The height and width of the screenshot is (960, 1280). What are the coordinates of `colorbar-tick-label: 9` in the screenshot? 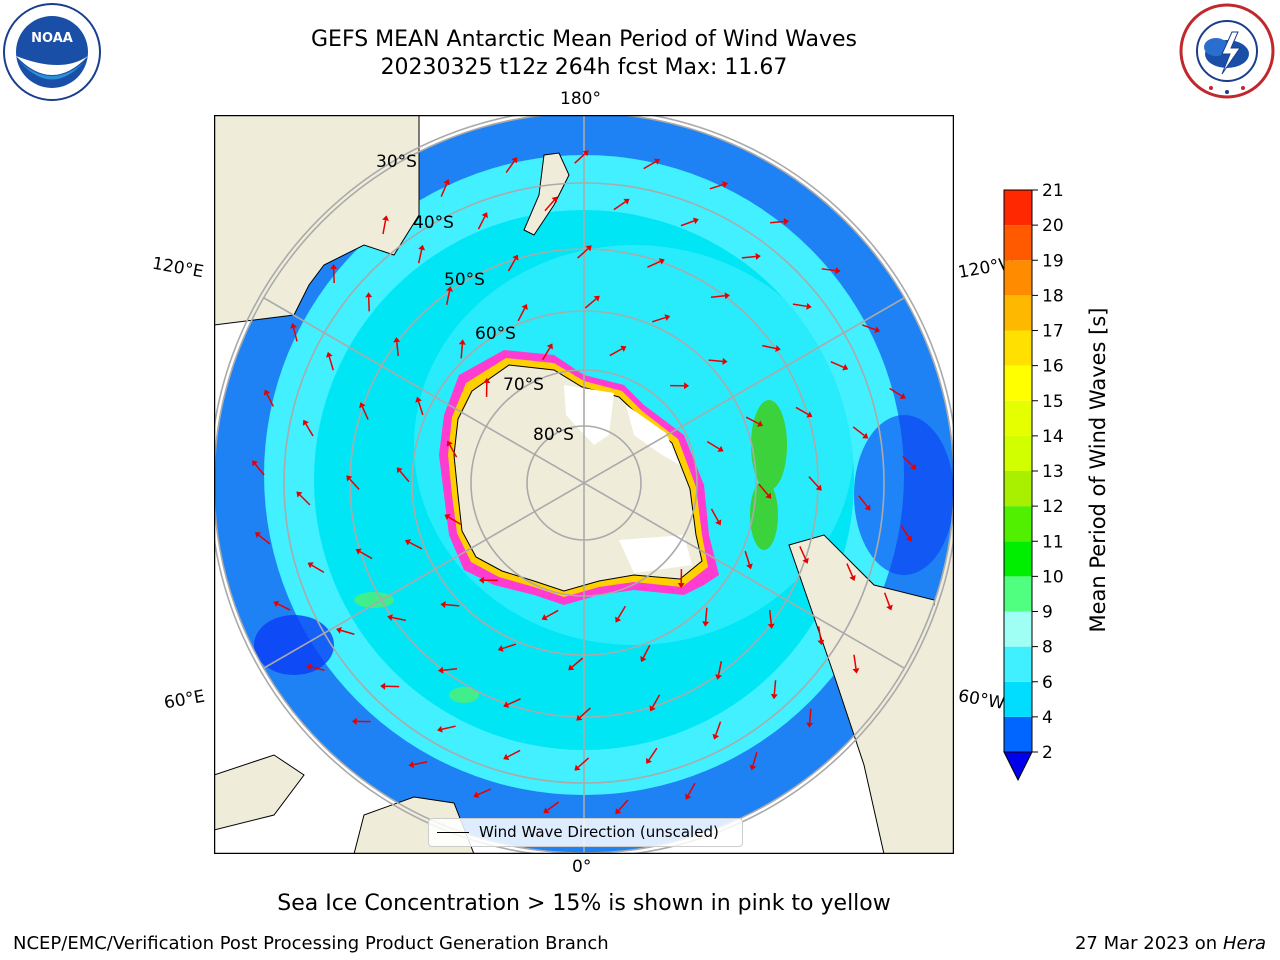 It's located at (1047, 613).